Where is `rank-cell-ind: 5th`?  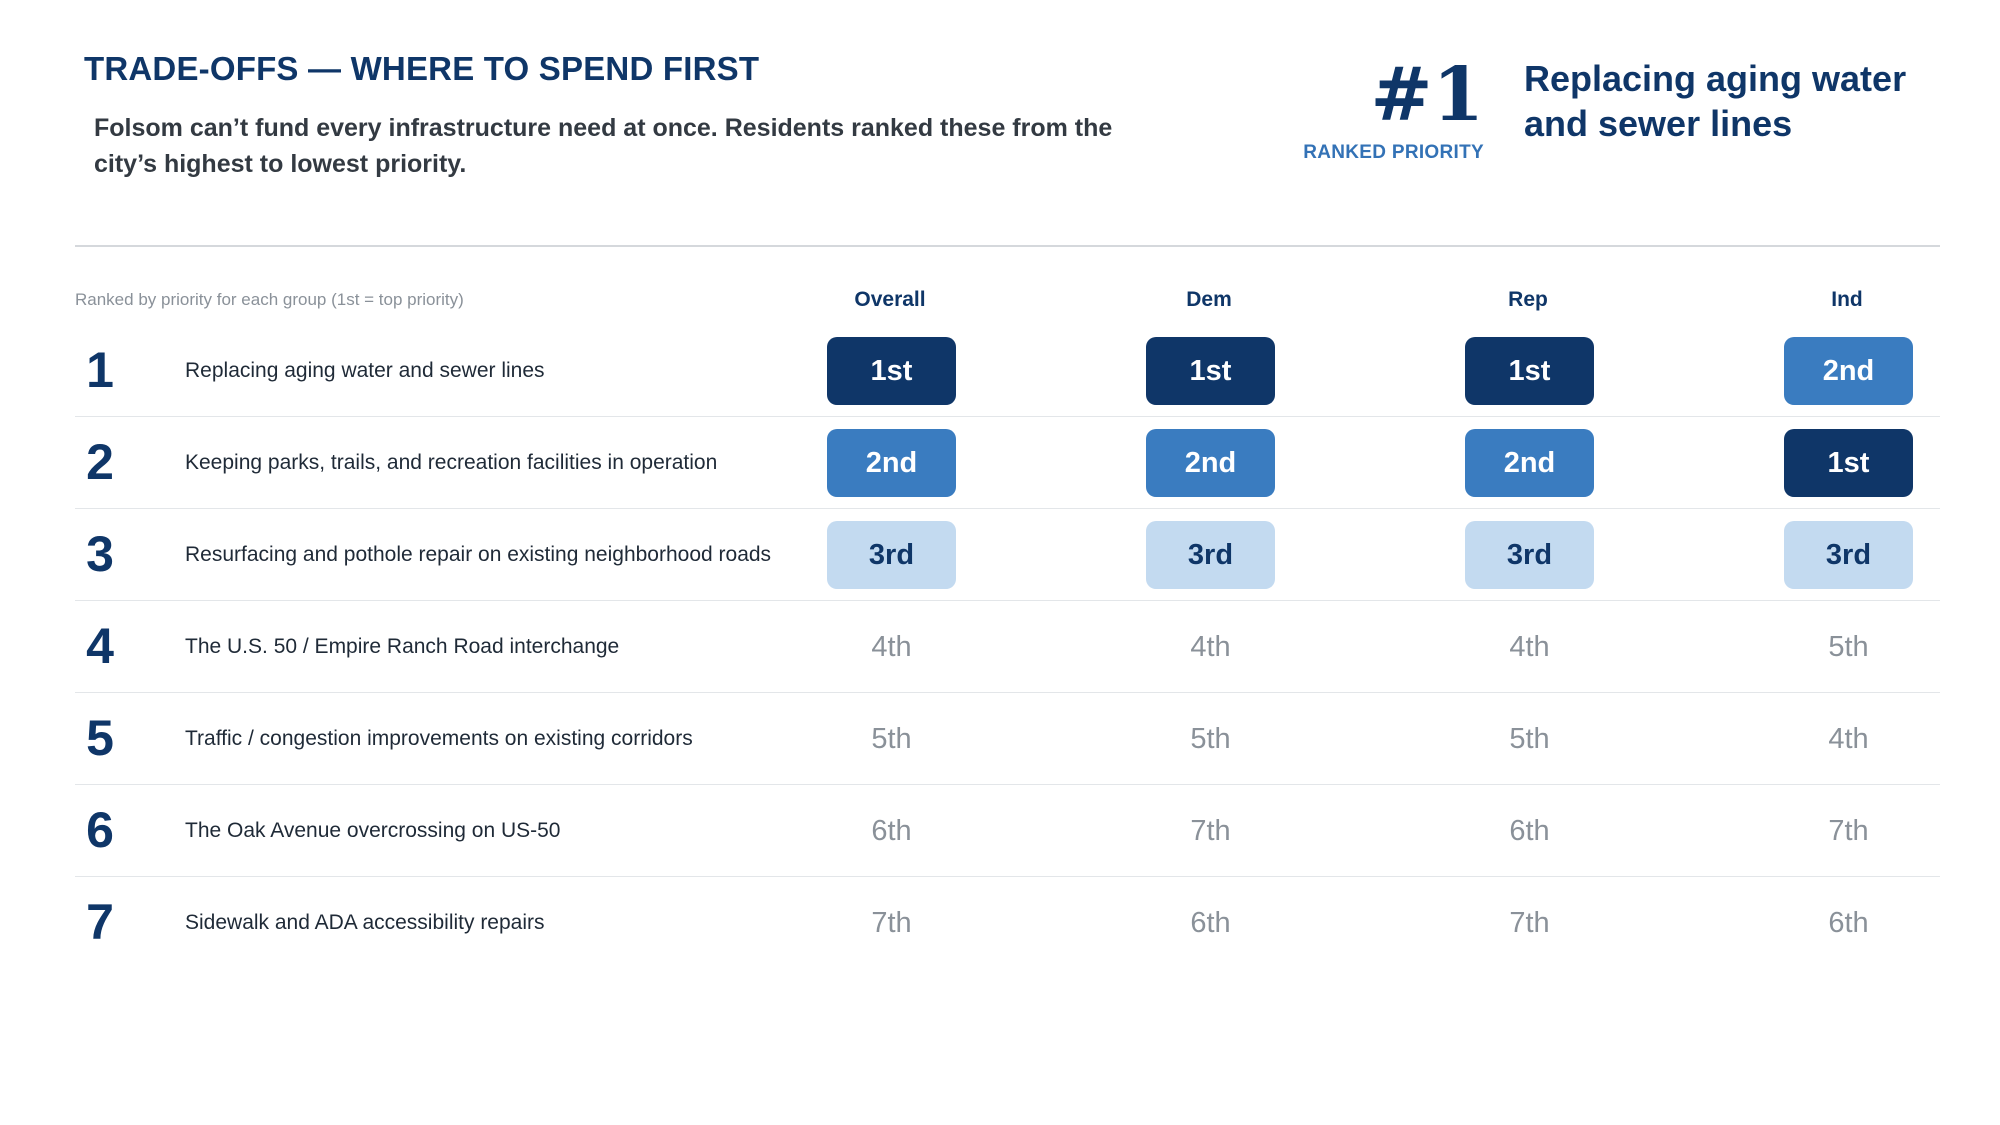 rank-cell-ind: 5th is located at coordinates (1848, 646).